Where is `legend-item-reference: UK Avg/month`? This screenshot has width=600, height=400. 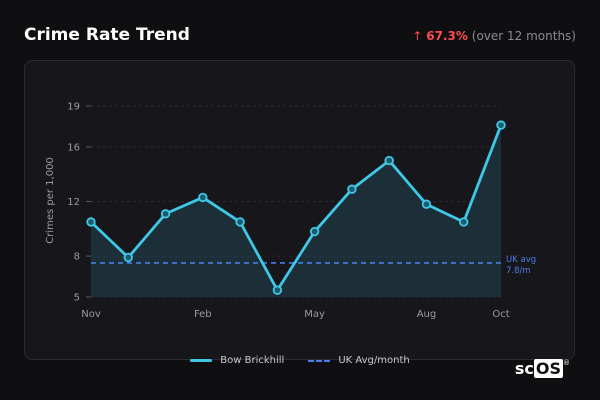
legend-item-reference: UK Avg/month is located at coordinates (359, 360).